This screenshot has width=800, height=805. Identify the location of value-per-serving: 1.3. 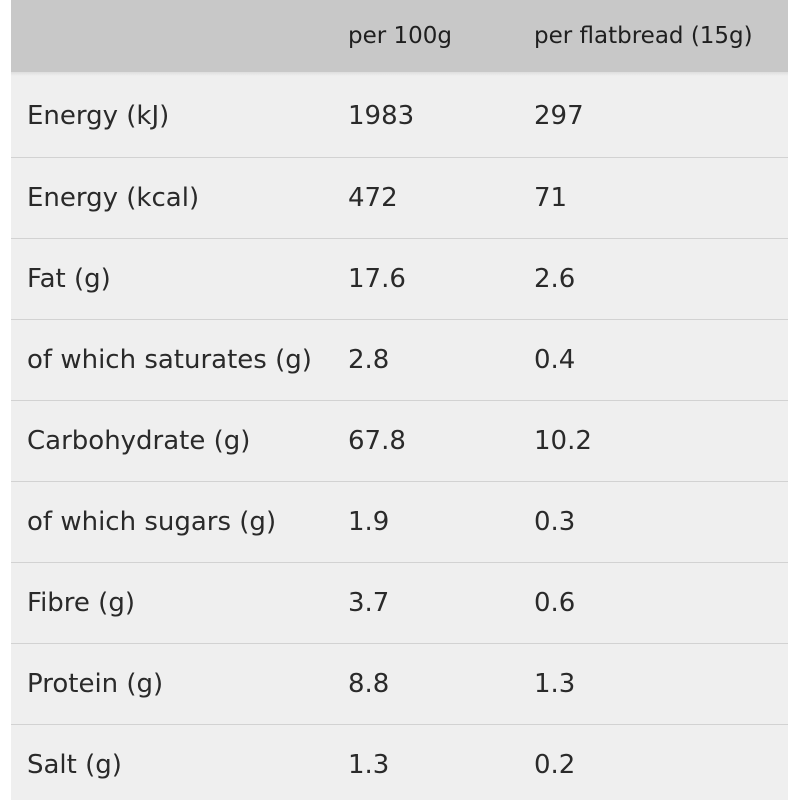
(555, 683).